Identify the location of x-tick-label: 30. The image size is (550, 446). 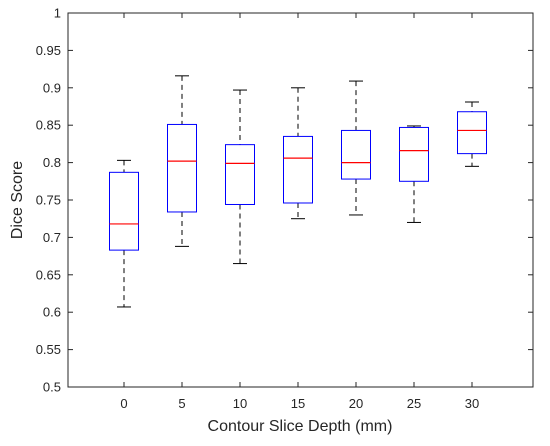
(472, 403).